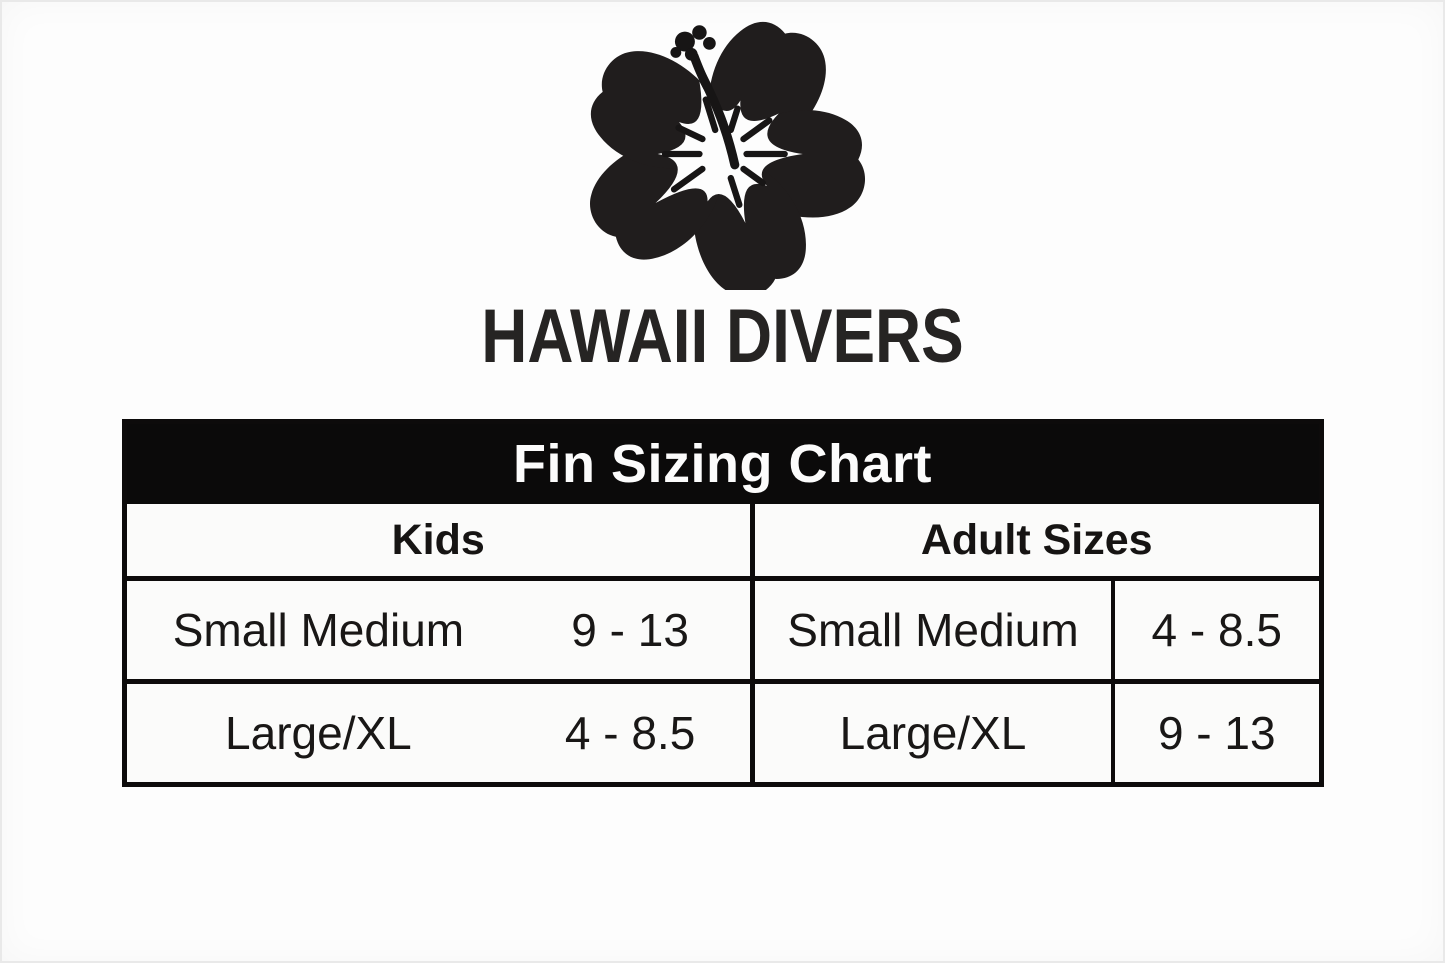  I want to click on adult-size-label: Small Medium, so click(930, 630).